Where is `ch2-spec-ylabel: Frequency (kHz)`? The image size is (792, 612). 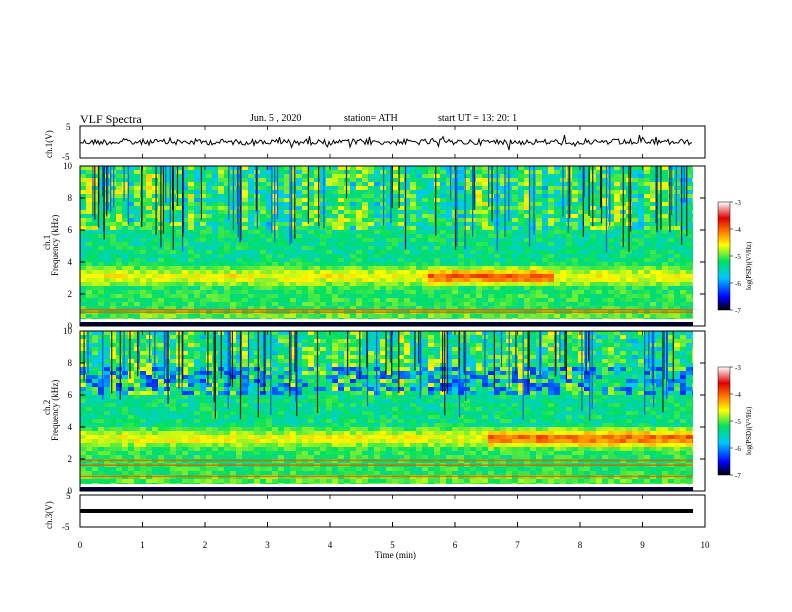
ch2-spec-ylabel: Frequency (kHz) is located at coordinates (55, 410).